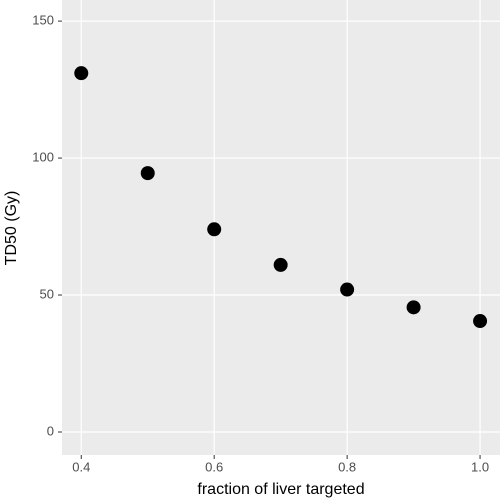  I want to click on y-tick-label: 150, so click(43, 20).